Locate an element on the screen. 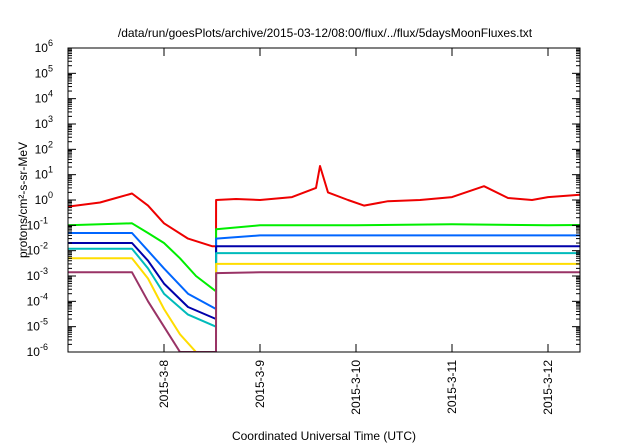 This screenshot has width=640, height=448. y-tick-label: 10⁶ is located at coordinates (44, 46).